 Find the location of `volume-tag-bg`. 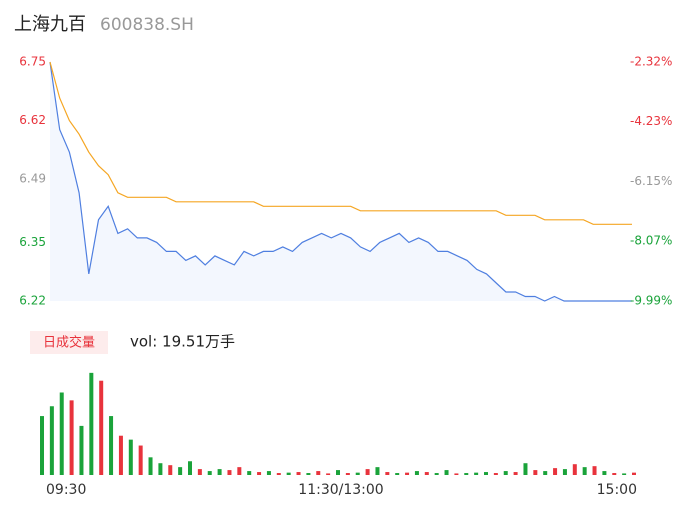

volume-tag-bg is located at coordinates (69, 342).